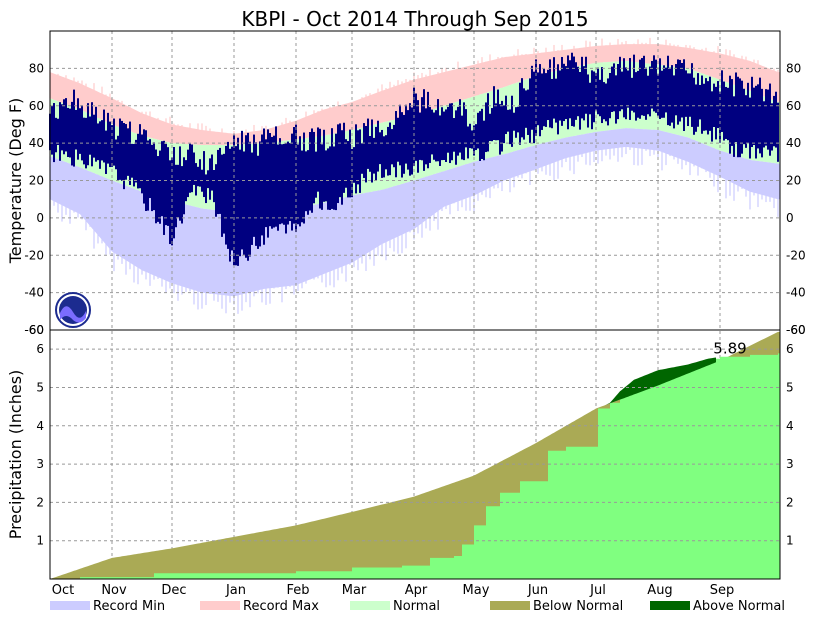 Image resolution: width=830 pixels, height=624 pixels. What do you see at coordinates (476, 590) in the screenshot?
I see `month-label: May` at bounding box center [476, 590].